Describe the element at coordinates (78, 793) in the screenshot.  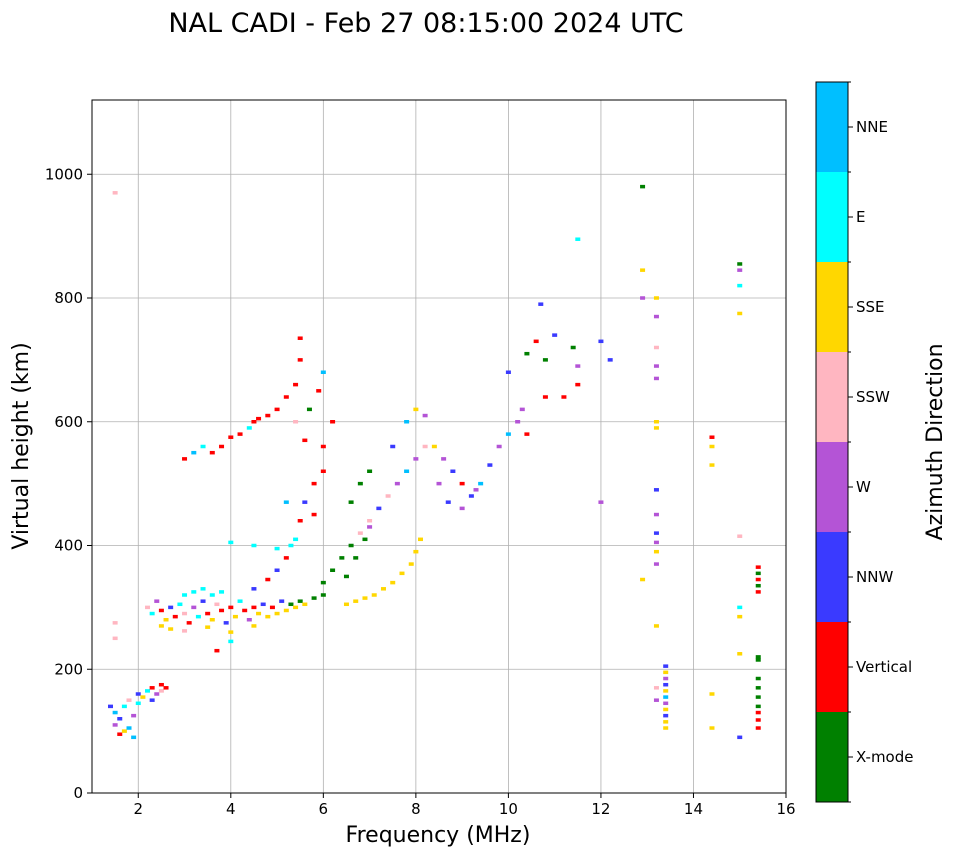
I see `y-tick-label: 0` at that location.